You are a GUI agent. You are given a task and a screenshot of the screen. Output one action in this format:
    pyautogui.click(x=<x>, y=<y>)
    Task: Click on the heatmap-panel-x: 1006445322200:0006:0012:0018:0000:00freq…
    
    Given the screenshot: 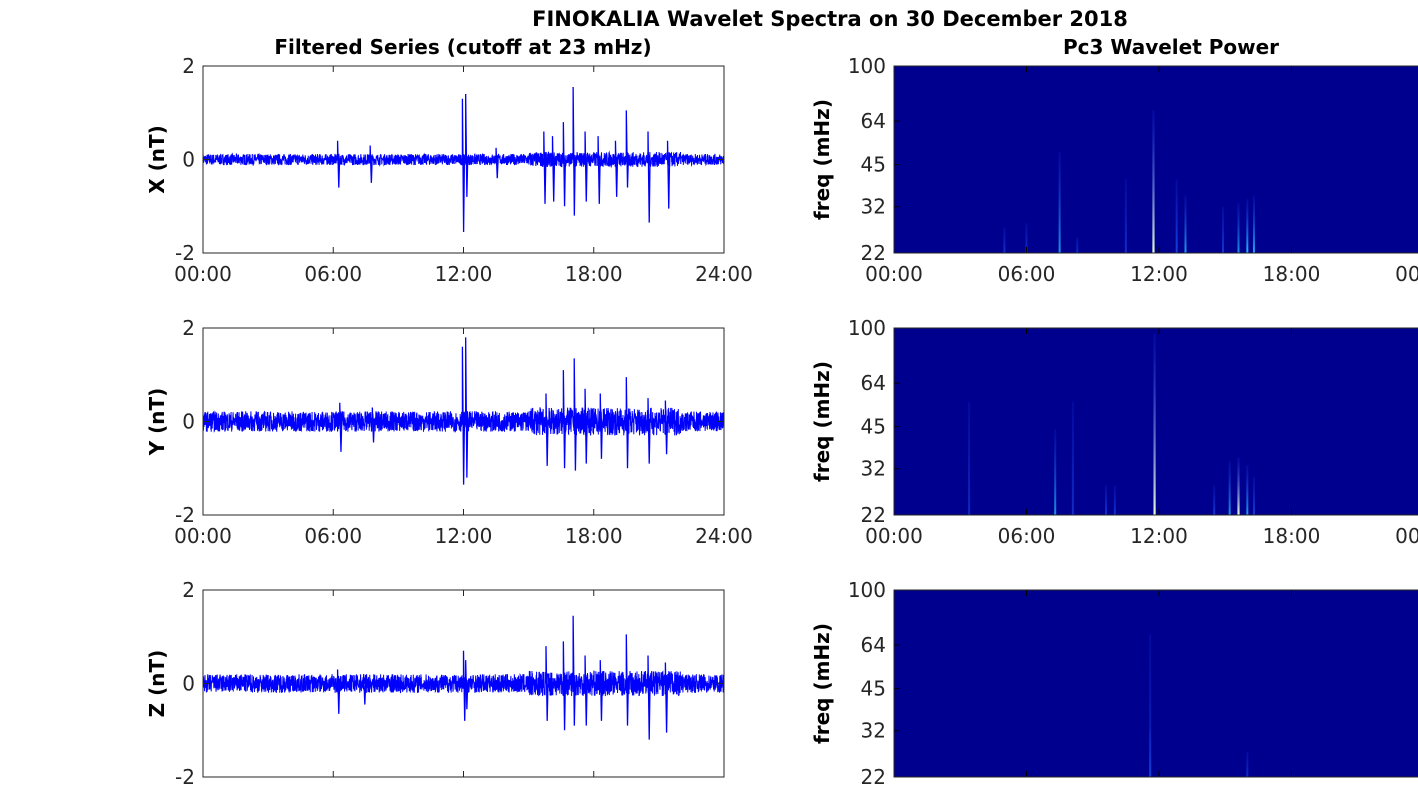 What is the action you would take?
    pyautogui.click(x=1114, y=170)
    